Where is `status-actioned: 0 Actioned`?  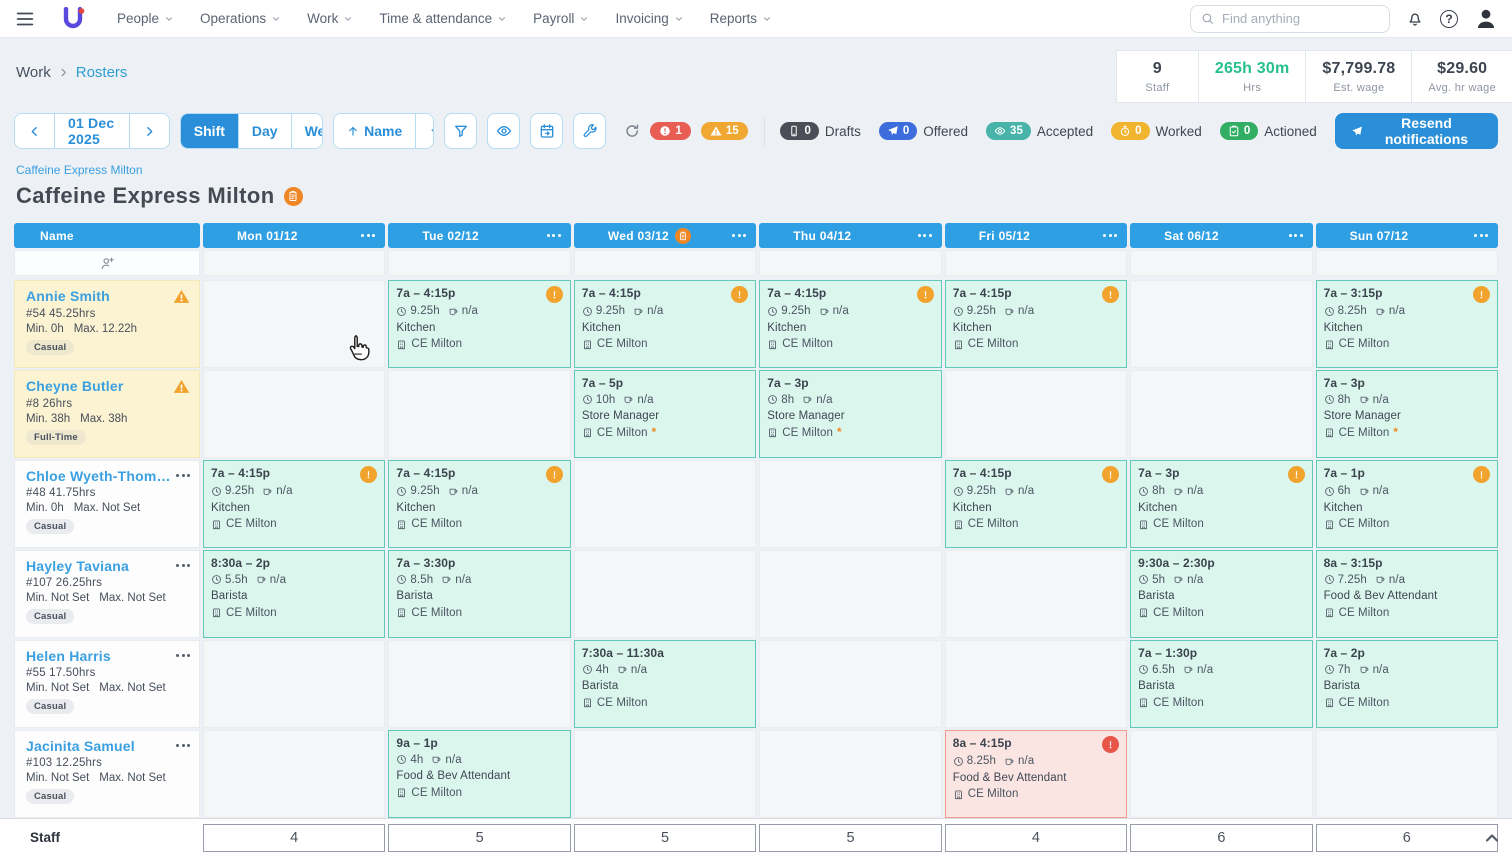
status-actioned: 0 Actioned is located at coordinates (1268, 131).